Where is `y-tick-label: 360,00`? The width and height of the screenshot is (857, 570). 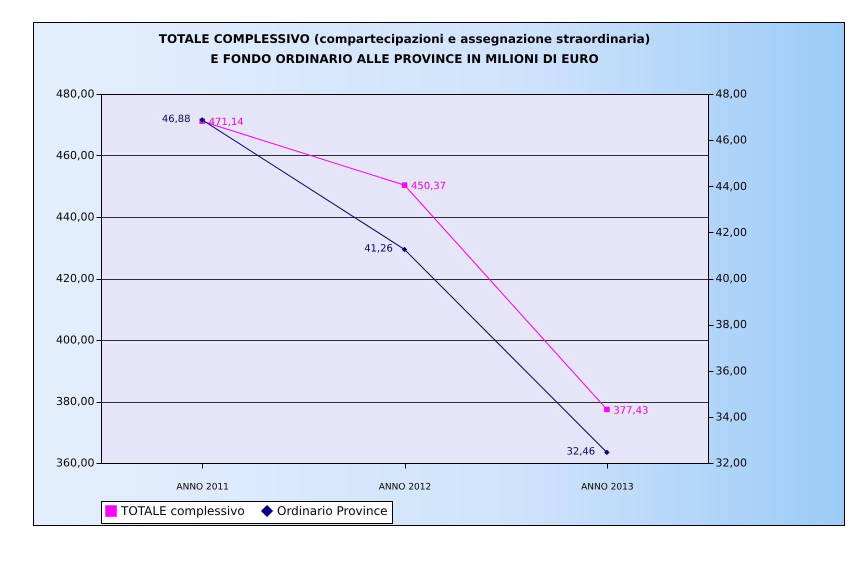 y-tick-label: 360,00 is located at coordinates (75, 463).